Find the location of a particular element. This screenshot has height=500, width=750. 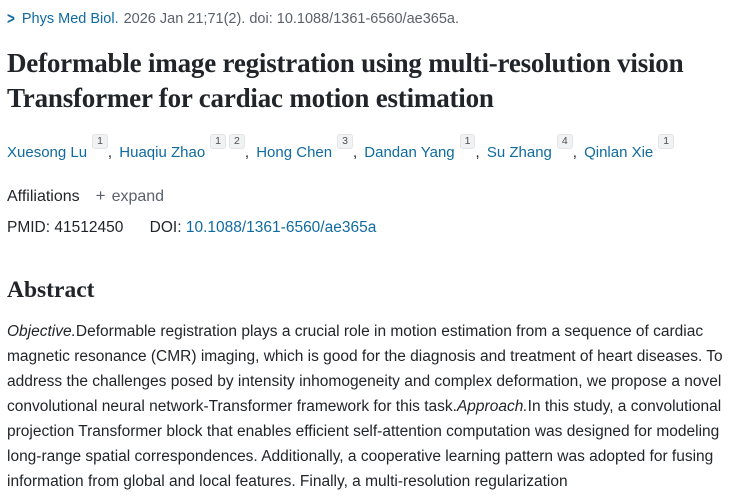

author: Xuesong Lu 1, is located at coordinates (63, 147).